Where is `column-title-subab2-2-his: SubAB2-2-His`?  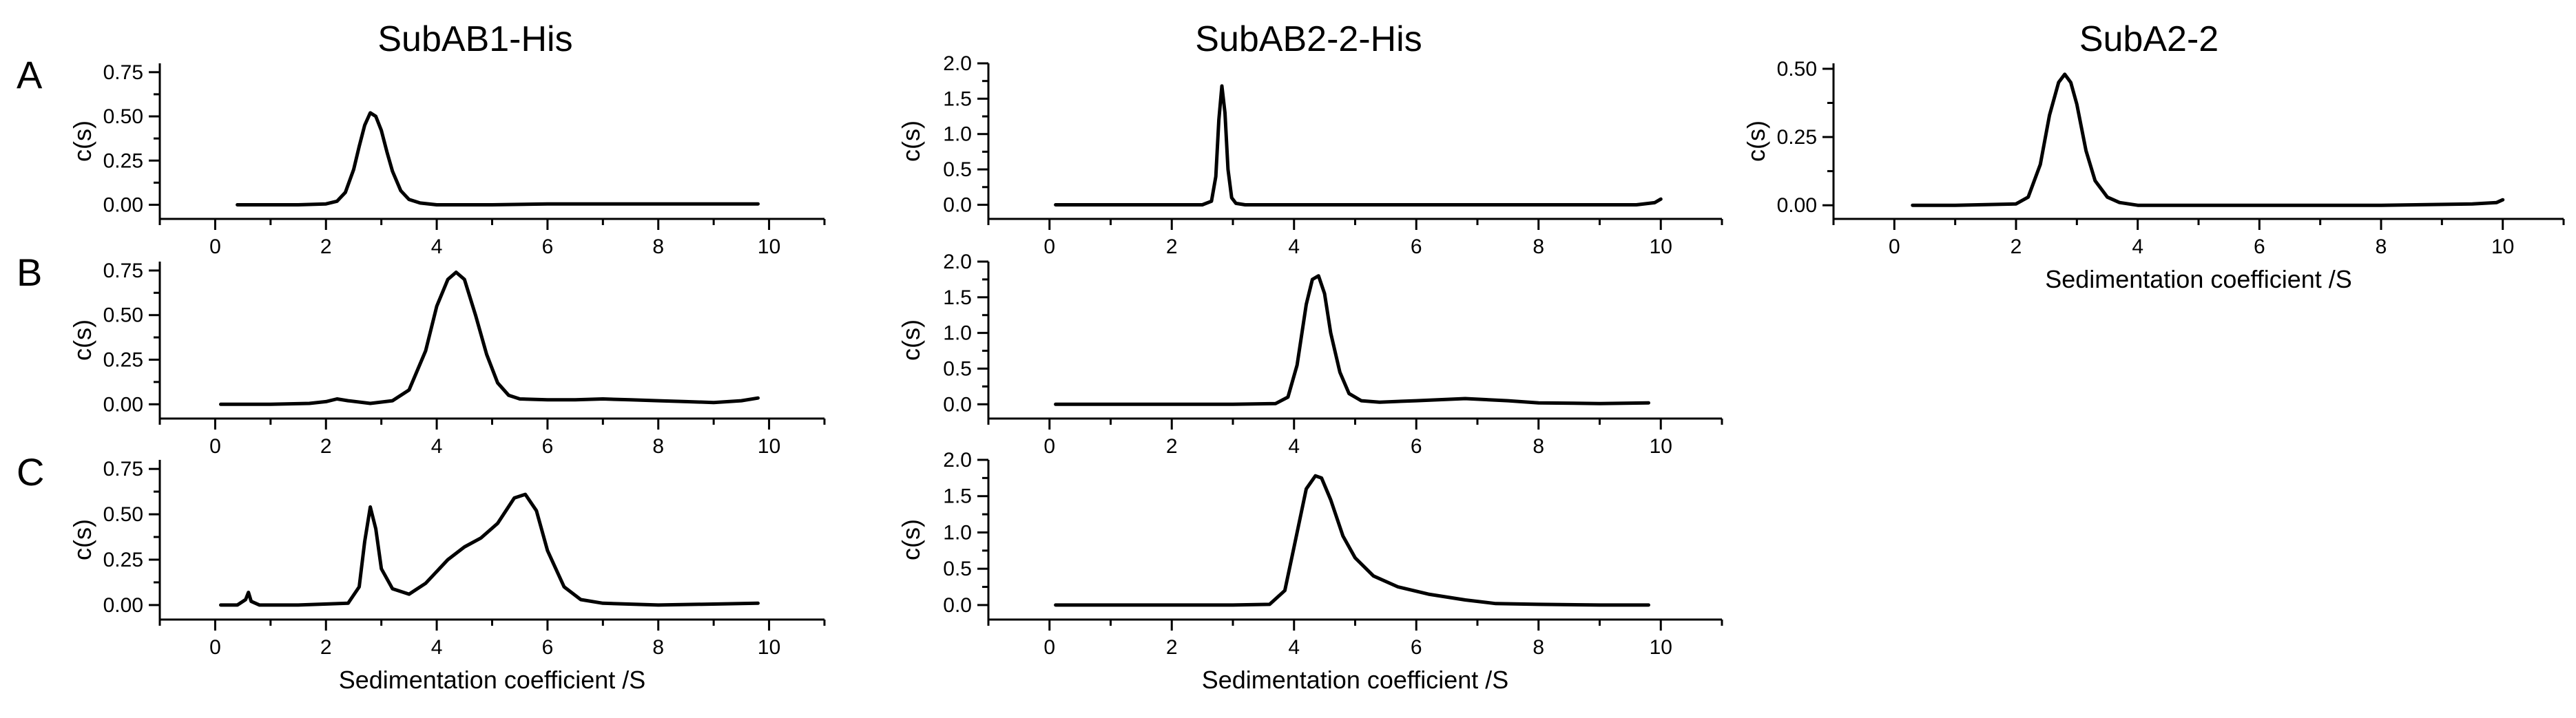 column-title-subab2-2-his: SubAB2-2-His is located at coordinates (1308, 39).